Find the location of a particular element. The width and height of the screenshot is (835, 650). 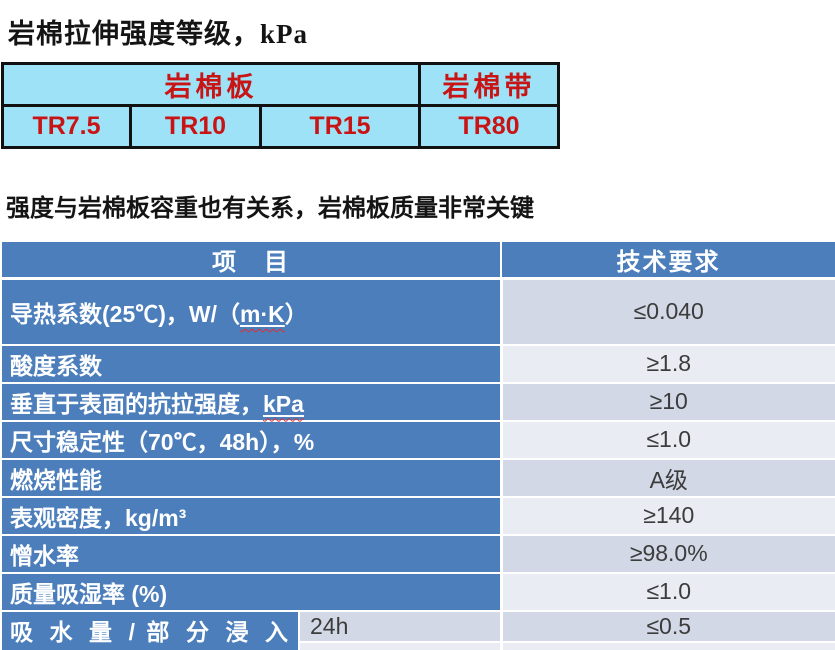

table-row: 吸 水 量 / 部 分 浸 入 （kg/m²） 24h ≤0.5 is located at coordinates (417, 629).